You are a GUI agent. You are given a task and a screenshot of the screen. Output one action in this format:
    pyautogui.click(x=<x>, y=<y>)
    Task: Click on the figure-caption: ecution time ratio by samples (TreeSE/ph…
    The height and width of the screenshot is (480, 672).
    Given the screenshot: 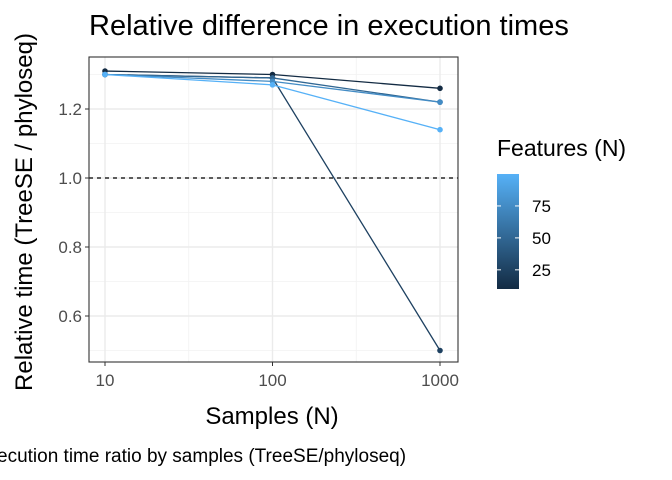 What is the action you would take?
    pyautogui.click(x=203, y=456)
    